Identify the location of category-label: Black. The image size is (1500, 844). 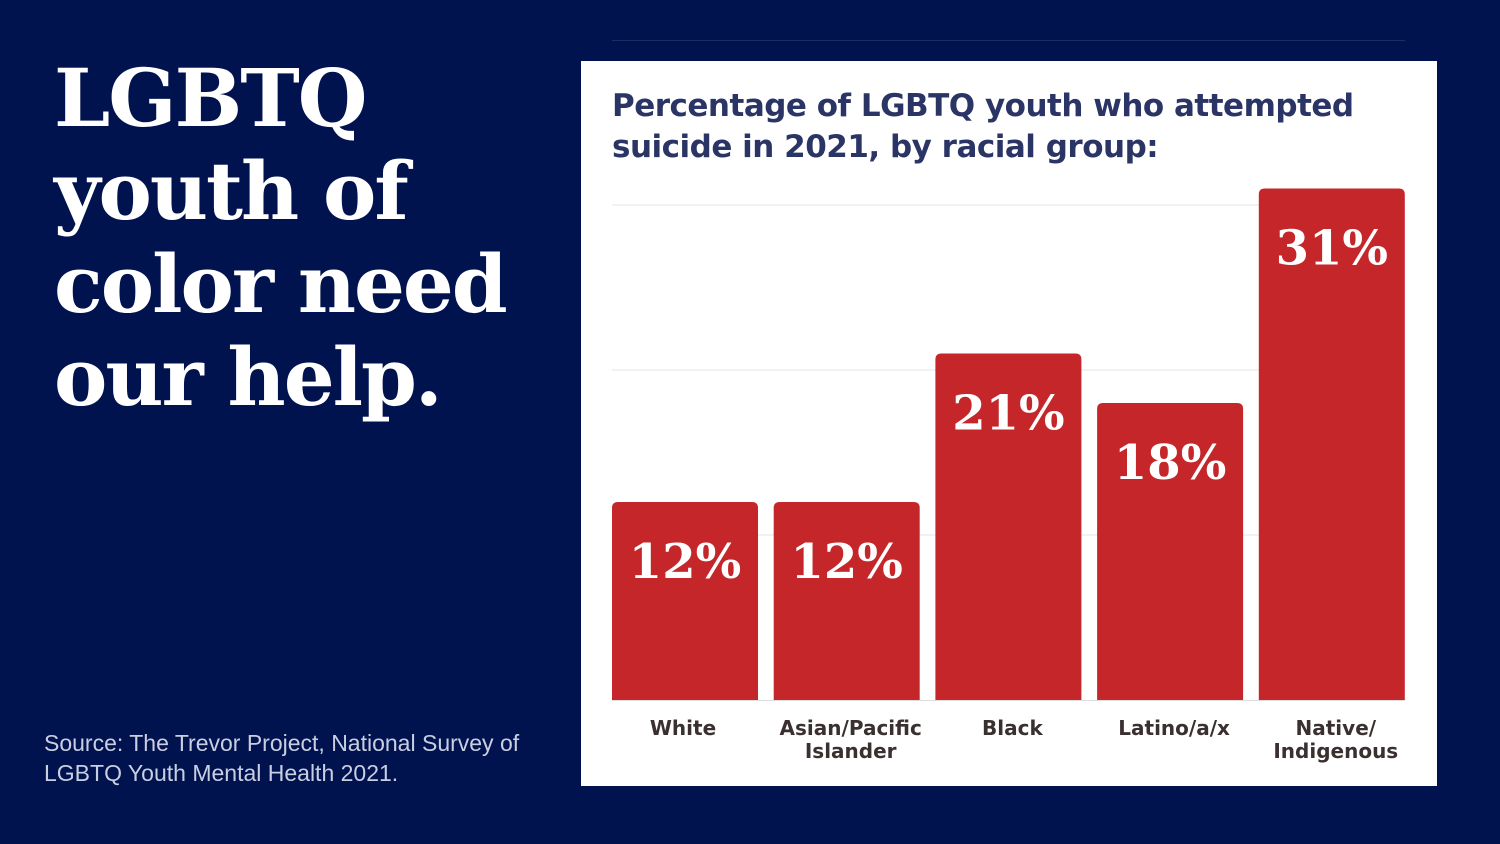
(1012, 728).